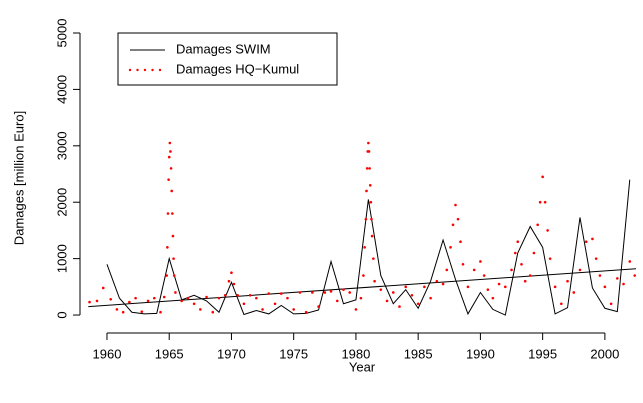  I want to click on x-tick-label: 1965, so click(169, 353).